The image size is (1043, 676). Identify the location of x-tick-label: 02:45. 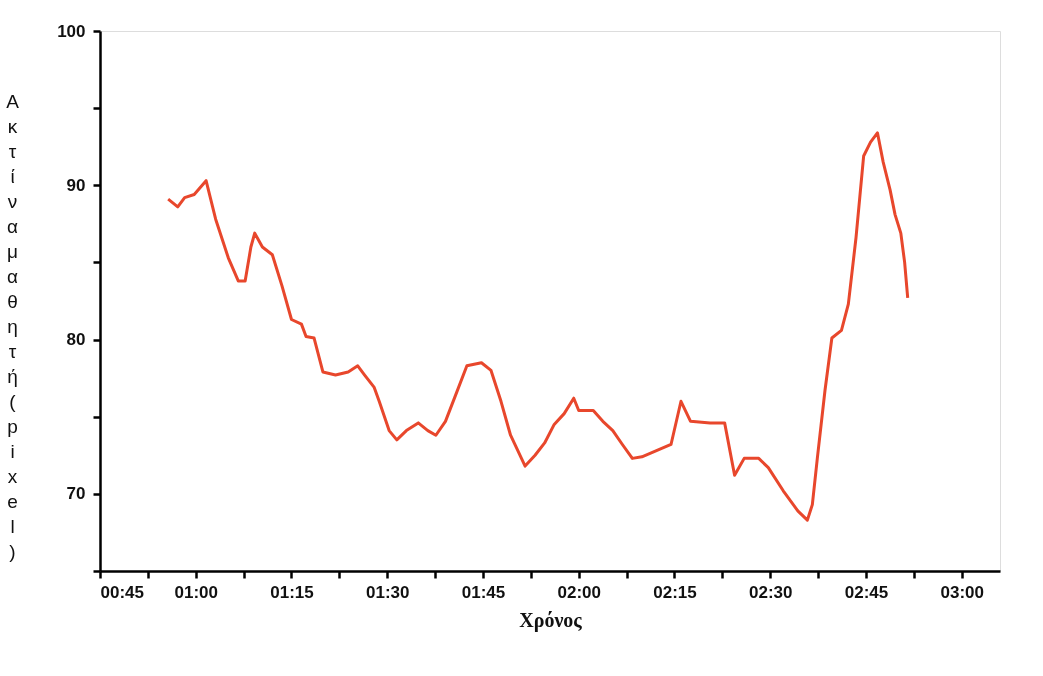
(866, 592).